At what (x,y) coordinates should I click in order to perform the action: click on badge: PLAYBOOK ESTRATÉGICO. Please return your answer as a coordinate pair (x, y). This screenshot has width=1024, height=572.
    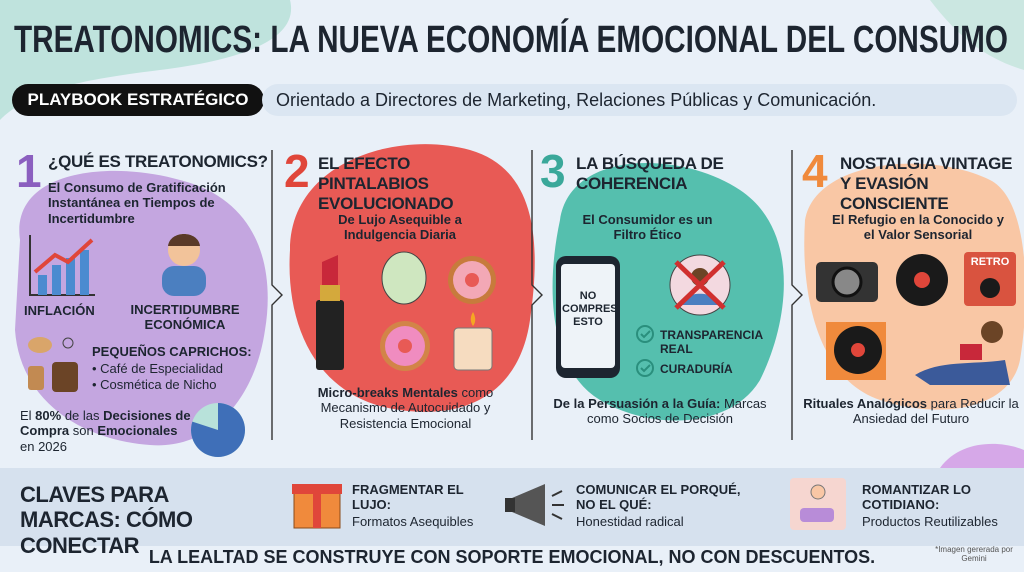
    Looking at the image, I should click on (138, 99).